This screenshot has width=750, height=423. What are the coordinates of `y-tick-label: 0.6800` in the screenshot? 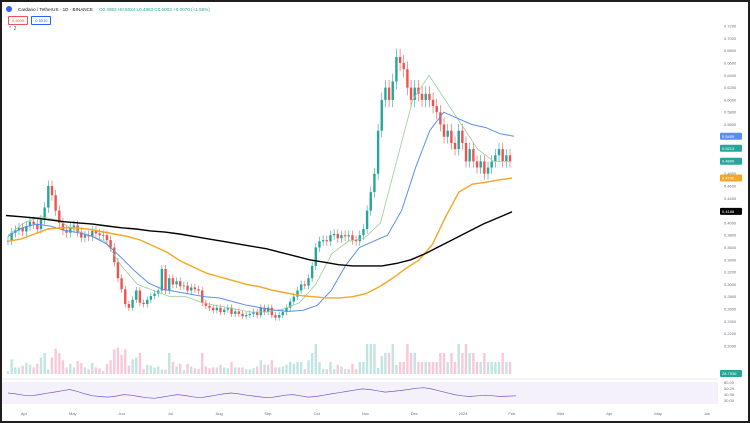 It's located at (730, 50).